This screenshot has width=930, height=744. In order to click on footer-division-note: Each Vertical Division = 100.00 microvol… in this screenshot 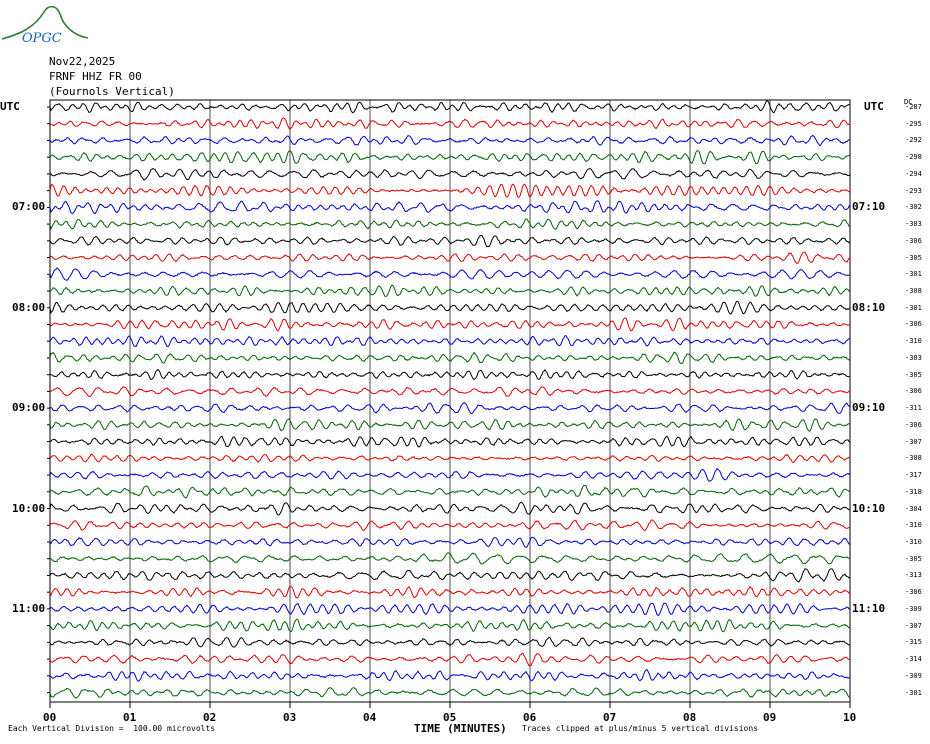, I will do `click(112, 728)`.